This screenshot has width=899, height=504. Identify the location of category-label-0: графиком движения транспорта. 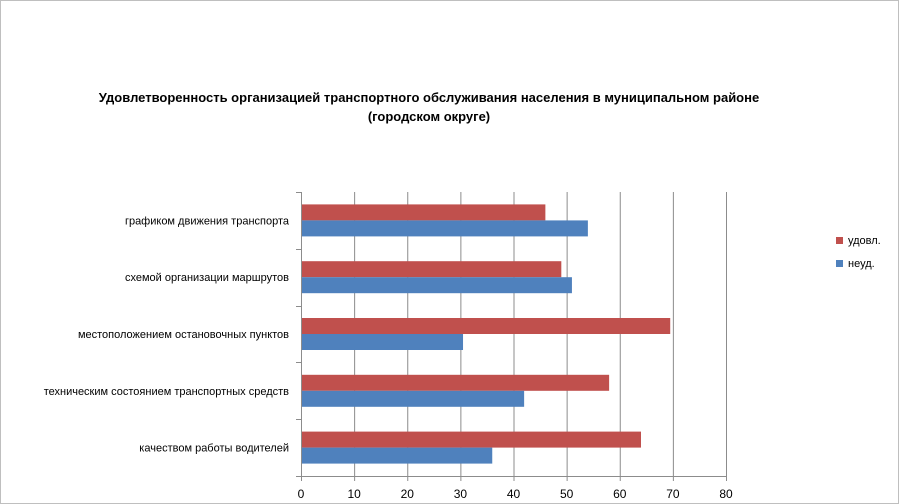
(207, 221).